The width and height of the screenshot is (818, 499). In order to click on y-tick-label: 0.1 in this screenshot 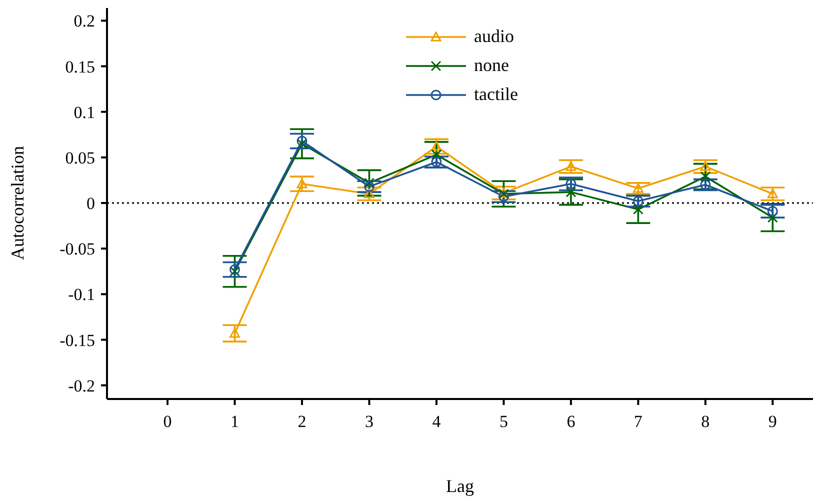, I will do `click(84, 112)`.